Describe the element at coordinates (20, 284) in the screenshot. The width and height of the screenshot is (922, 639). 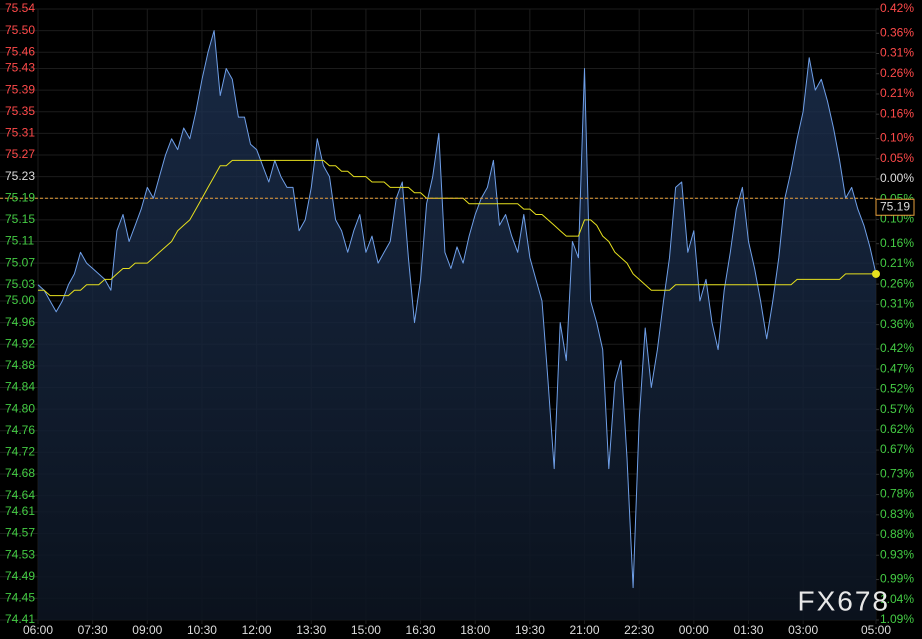
I see `y-tick-label: 75.03` at that location.